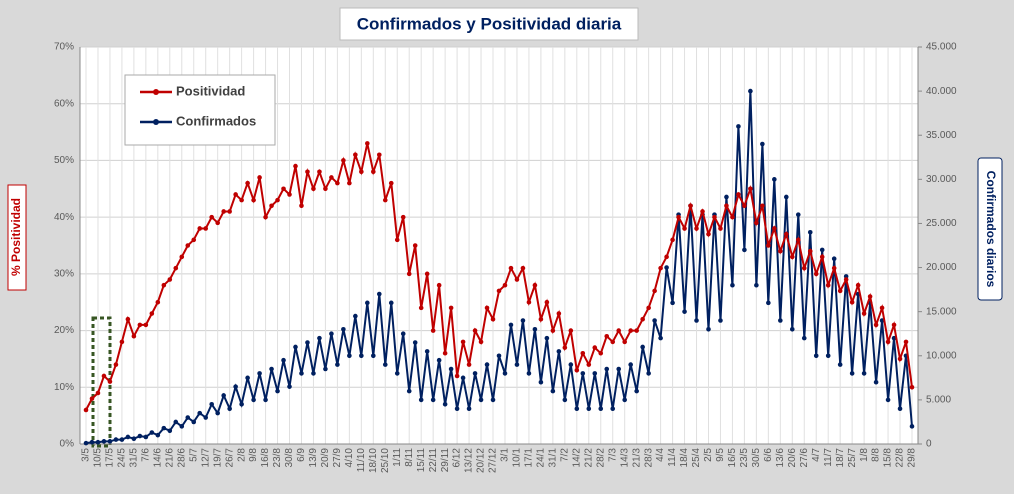 The height and width of the screenshot is (494, 1014). I want to click on x-tick-label: 4/7, so click(816, 455).